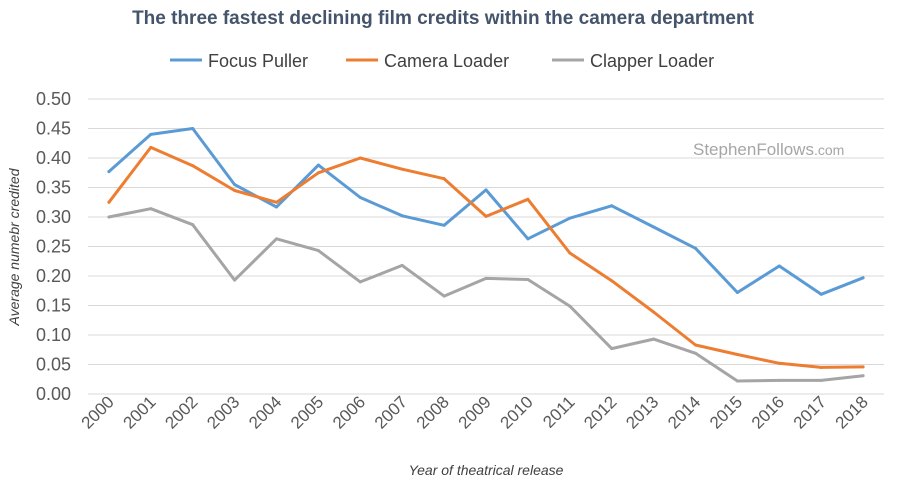 The height and width of the screenshot is (488, 900). Describe the element at coordinates (486, 470) in the screenshot. I see `x-axis-label: Year of theatrical release` at that location.